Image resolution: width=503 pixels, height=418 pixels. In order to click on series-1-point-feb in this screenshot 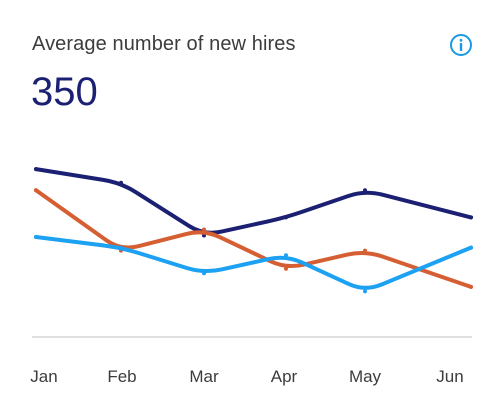, I will do `click(121, 182)`.